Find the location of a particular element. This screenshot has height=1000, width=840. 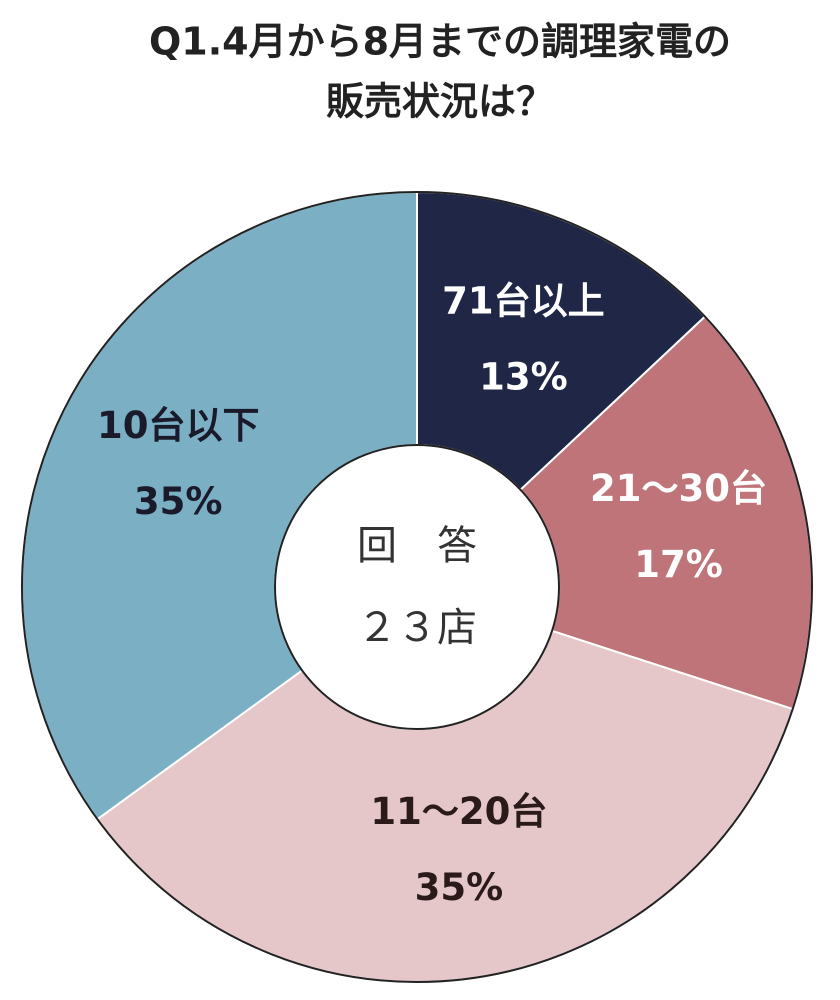

slice-label: 11〜20台 is located at coordinates (458, 811).